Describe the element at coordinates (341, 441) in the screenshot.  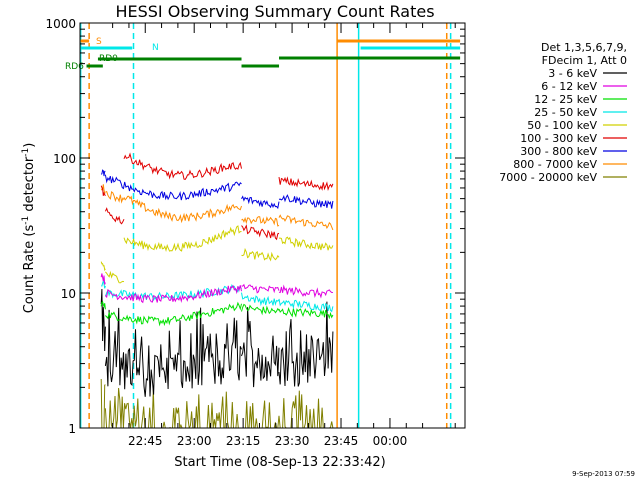
I see `x-tick-label: 23:45` at that location.